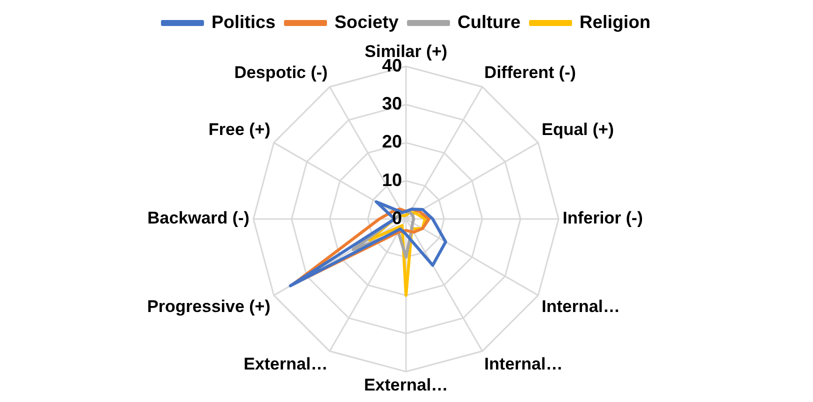 This screenshot has width=813, height=402. Describe the element at coordinates (392, 180) in the screenshot. I see `y-tick-label: 10` at that location.